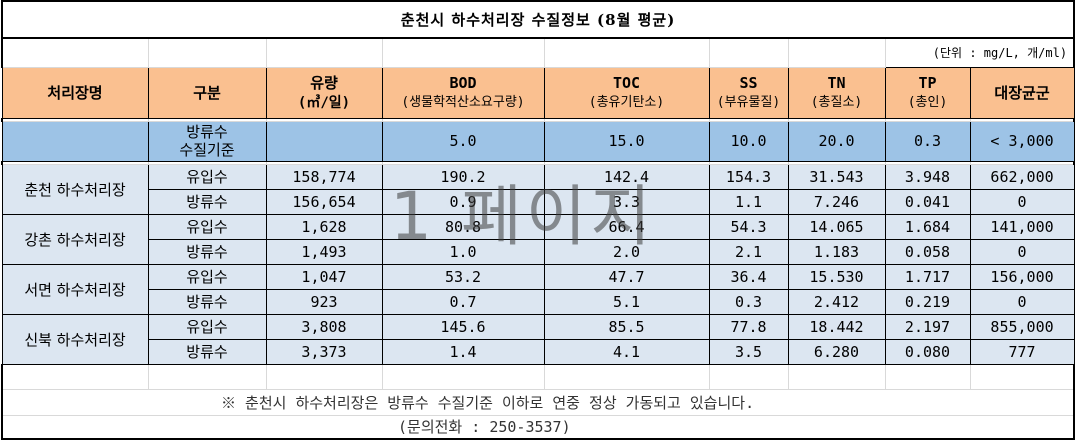  I want to click on cell-ss: 54.3, so click(748, 226).